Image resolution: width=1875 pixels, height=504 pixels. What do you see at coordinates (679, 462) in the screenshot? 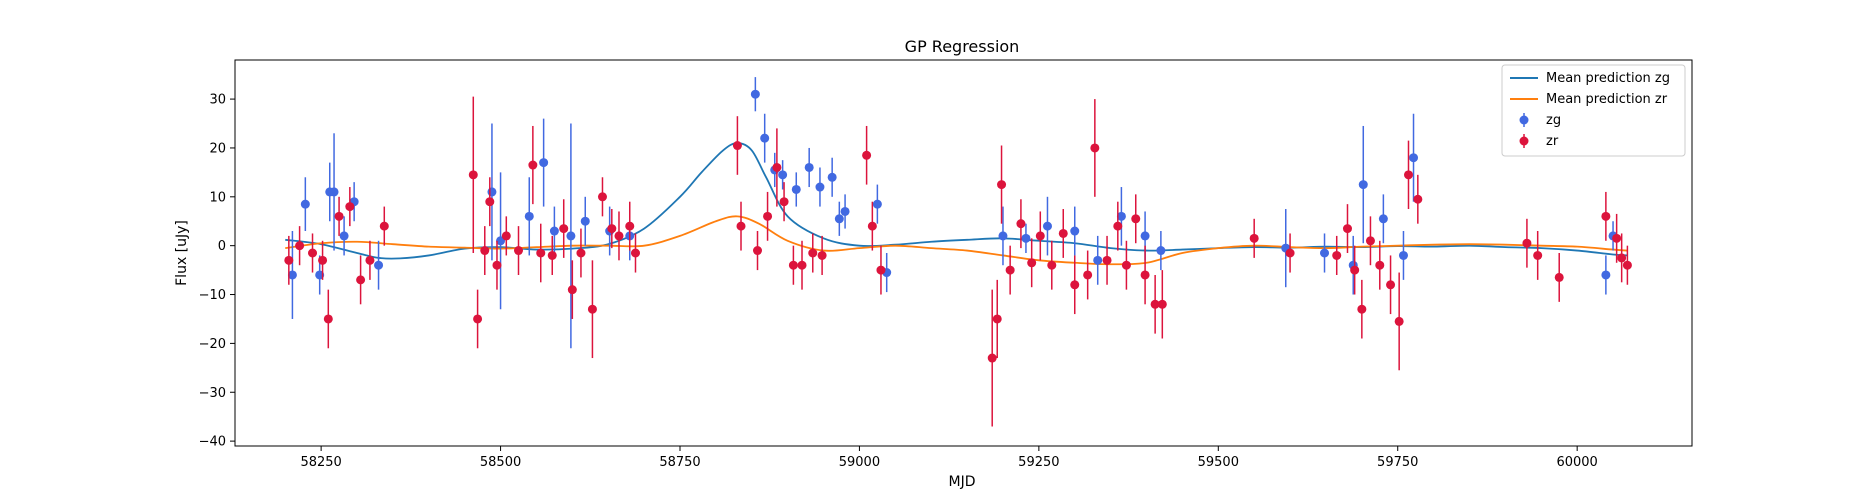
I see `x-tick-label: 58750` at bounding box center [679, 462].